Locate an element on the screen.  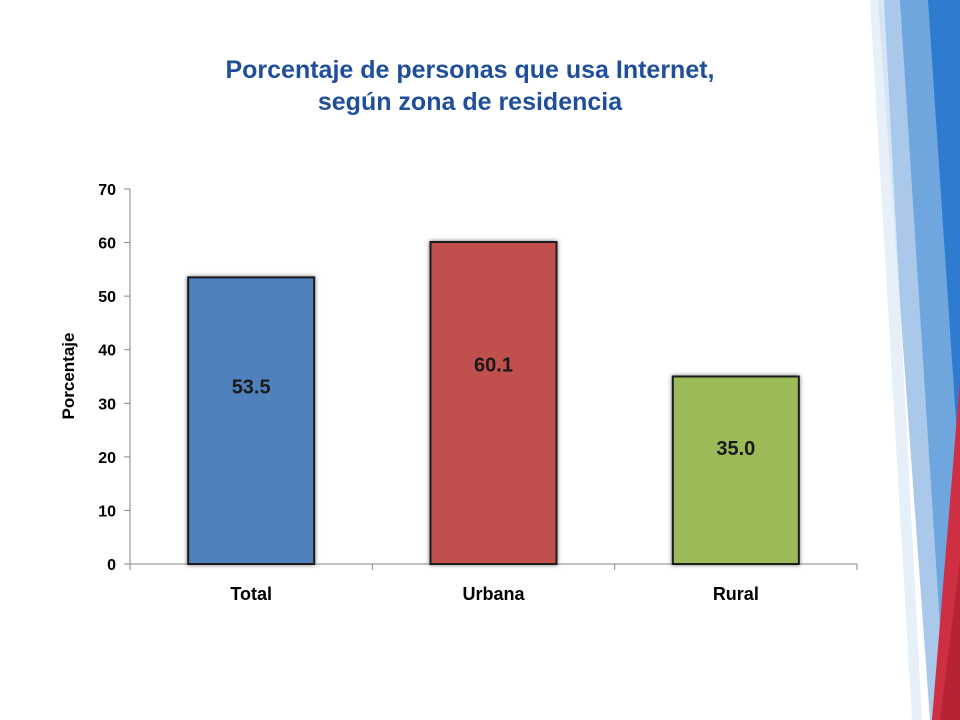
y-tick-label: 40 is located at coordinates (107, 351).